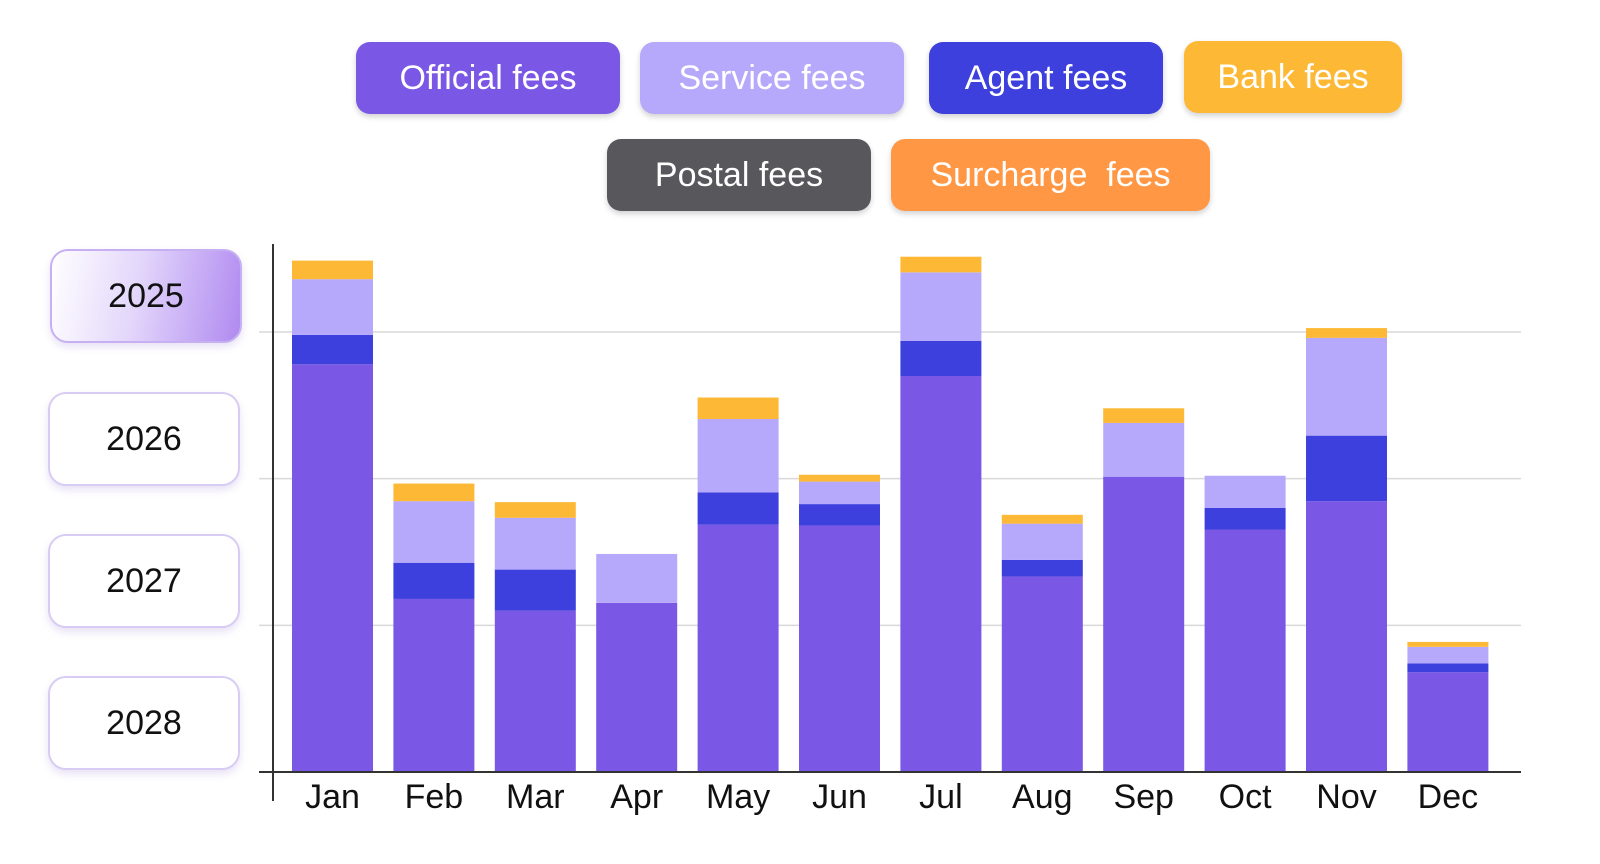 This screenshot has height=864, width=1600. What do you see at coordinates (1042, 519) in the screenshot?
I see `bar-aug-bank-fees` at bounding box center [1042, 519].